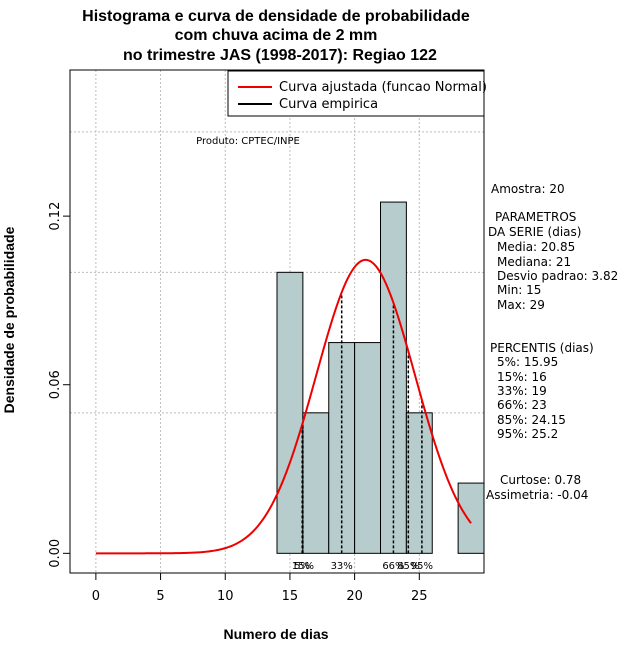  I want to click on percentile-label-0: 5%, so click(302, 566).